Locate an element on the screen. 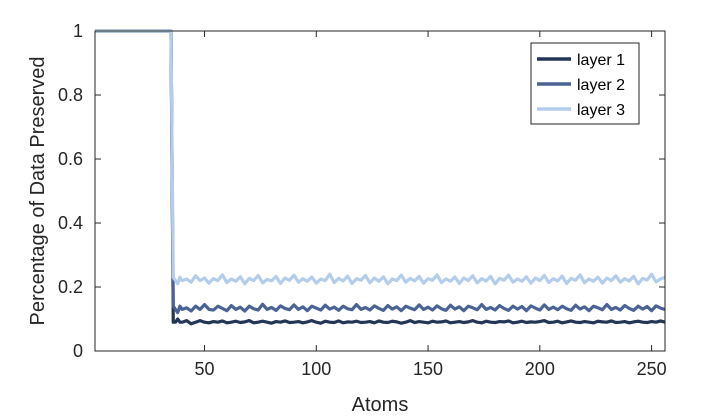  legend-label-1: layer 1 is located at coordinates (601, 60).